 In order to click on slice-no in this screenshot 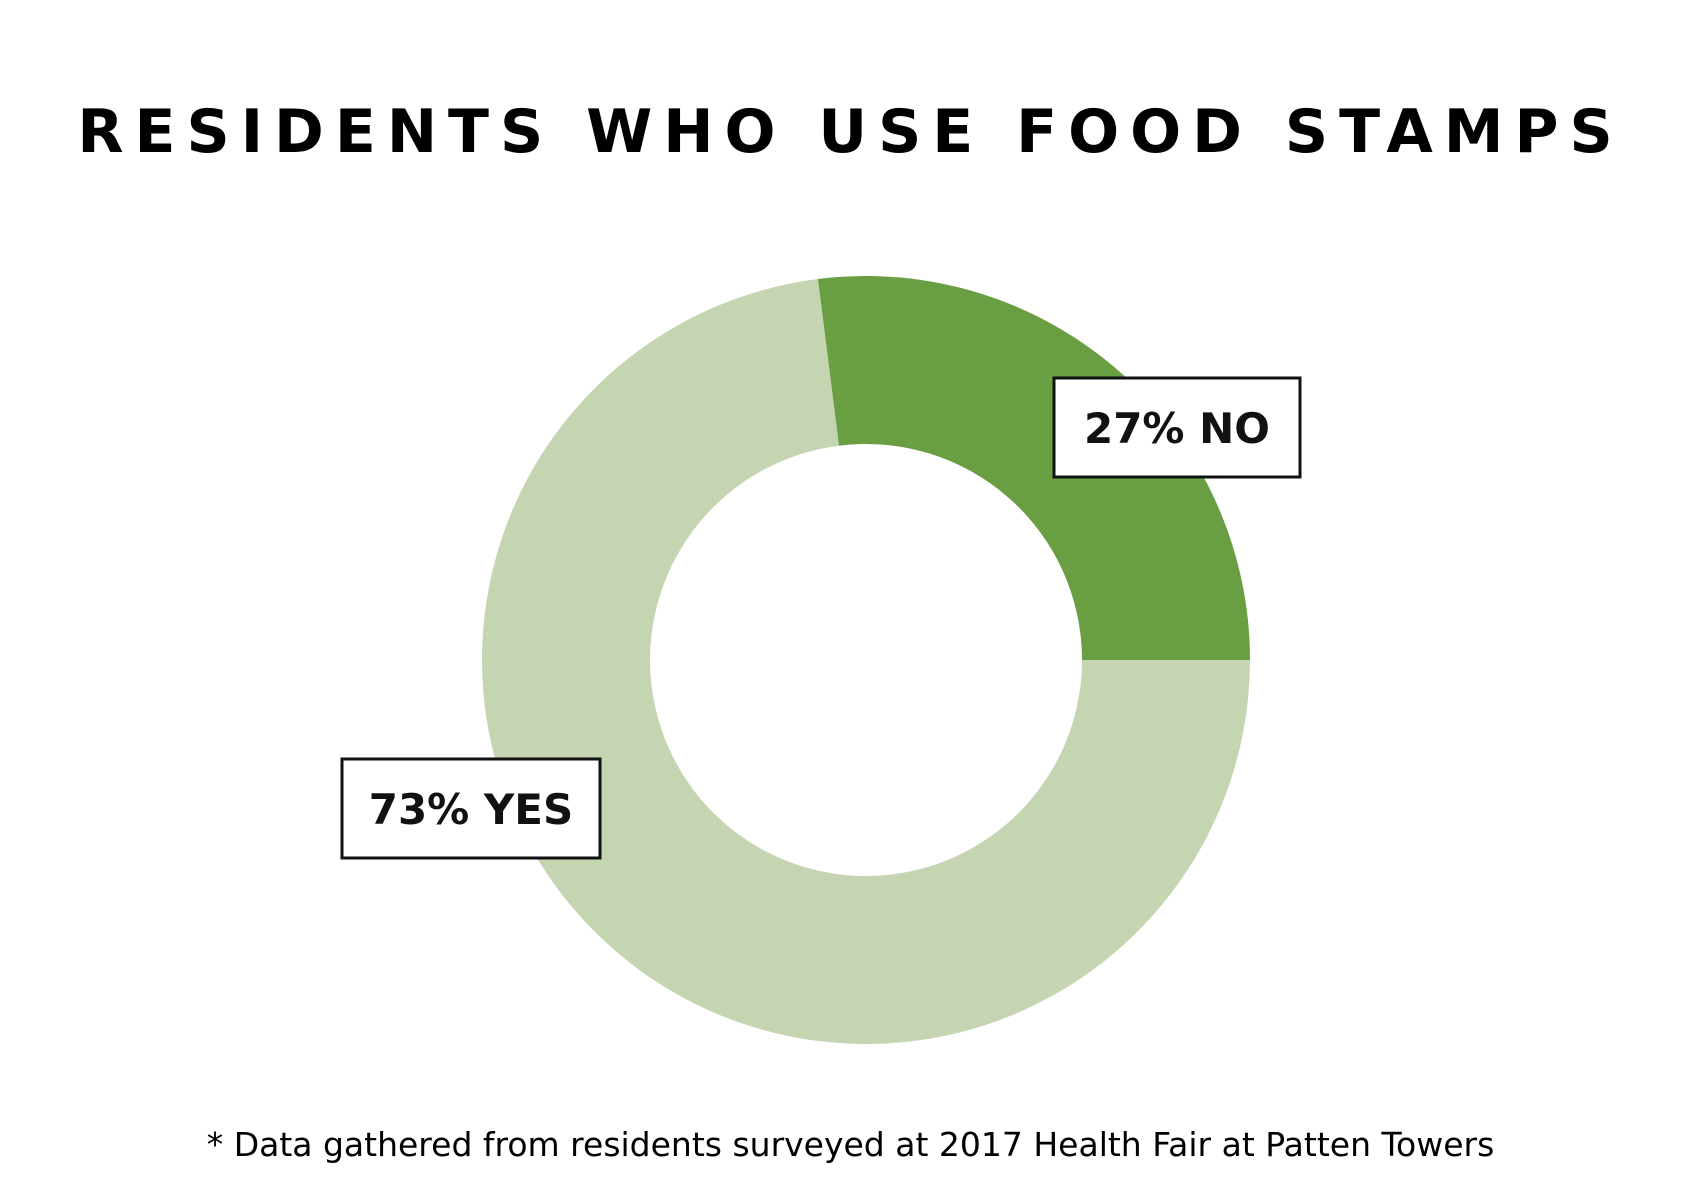, I will do `click(1033, 468)`.